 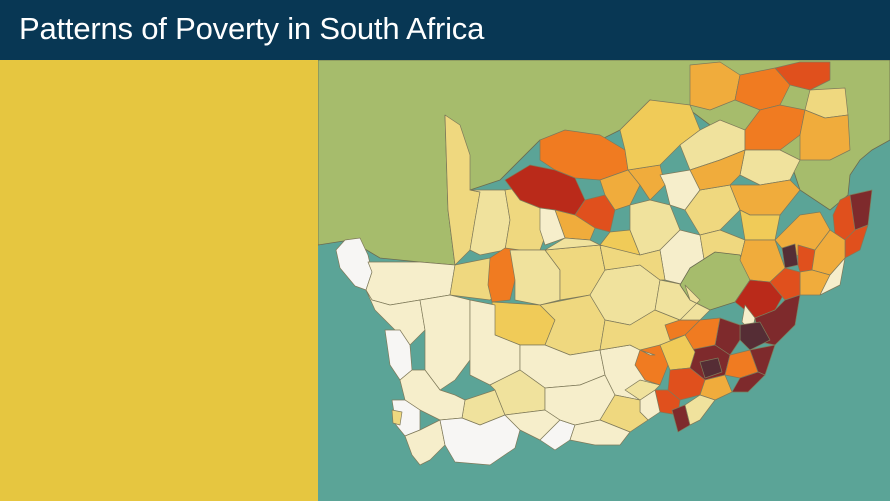 I want to click on header-bar: Patterns of Poverty in South Africa, so click(x=445, y=30).